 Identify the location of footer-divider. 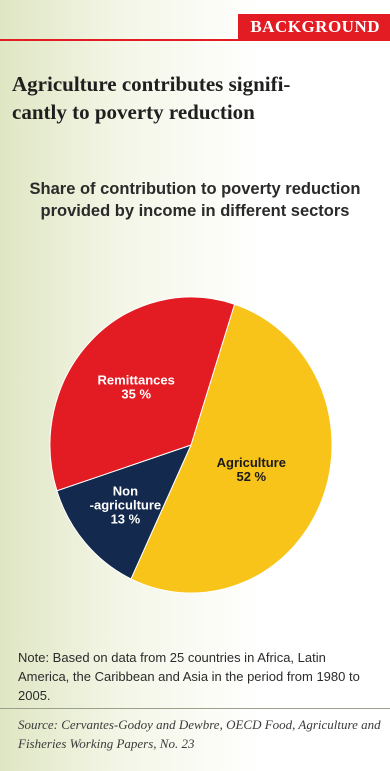
(195, 708).